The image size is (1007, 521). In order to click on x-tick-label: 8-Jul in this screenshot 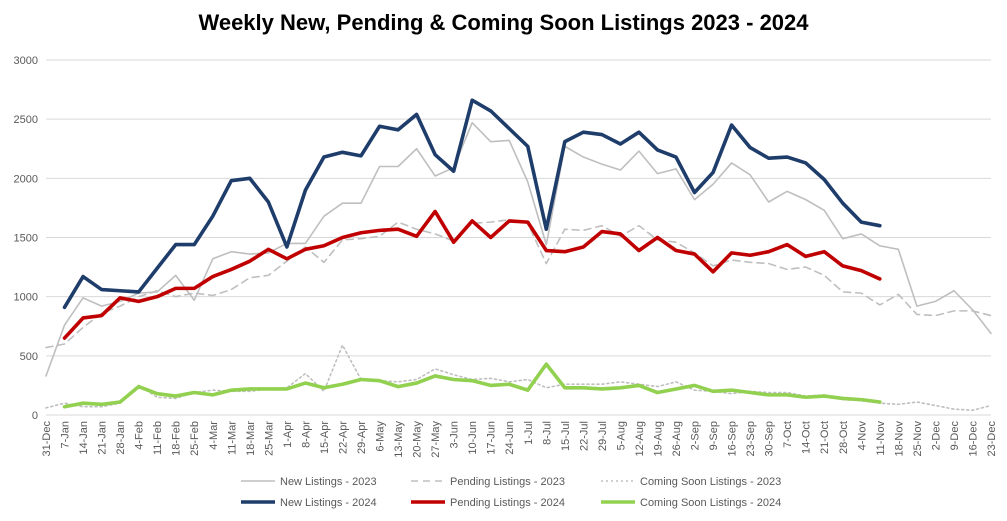, I will do `click(547, 433)`.